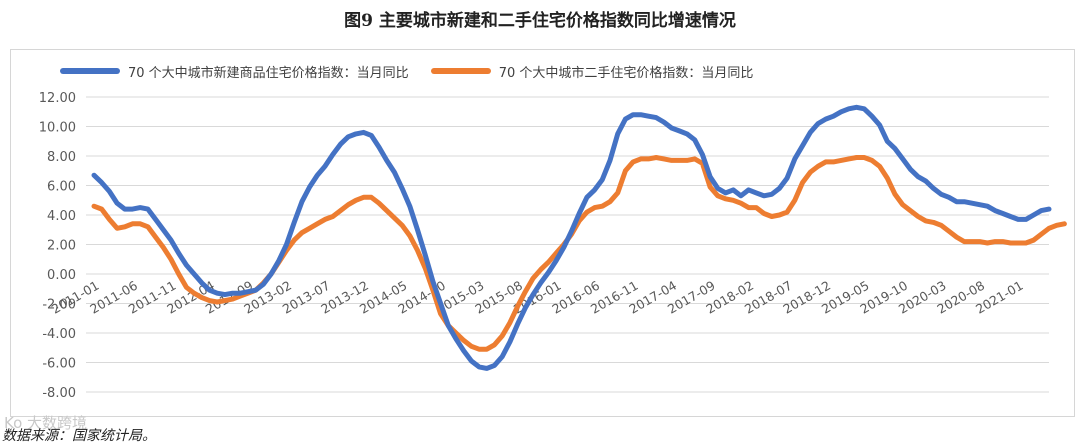 This screenshot has width=1080, height=447. I want to click on y-tick-label: 4.00, so click(61, 216).